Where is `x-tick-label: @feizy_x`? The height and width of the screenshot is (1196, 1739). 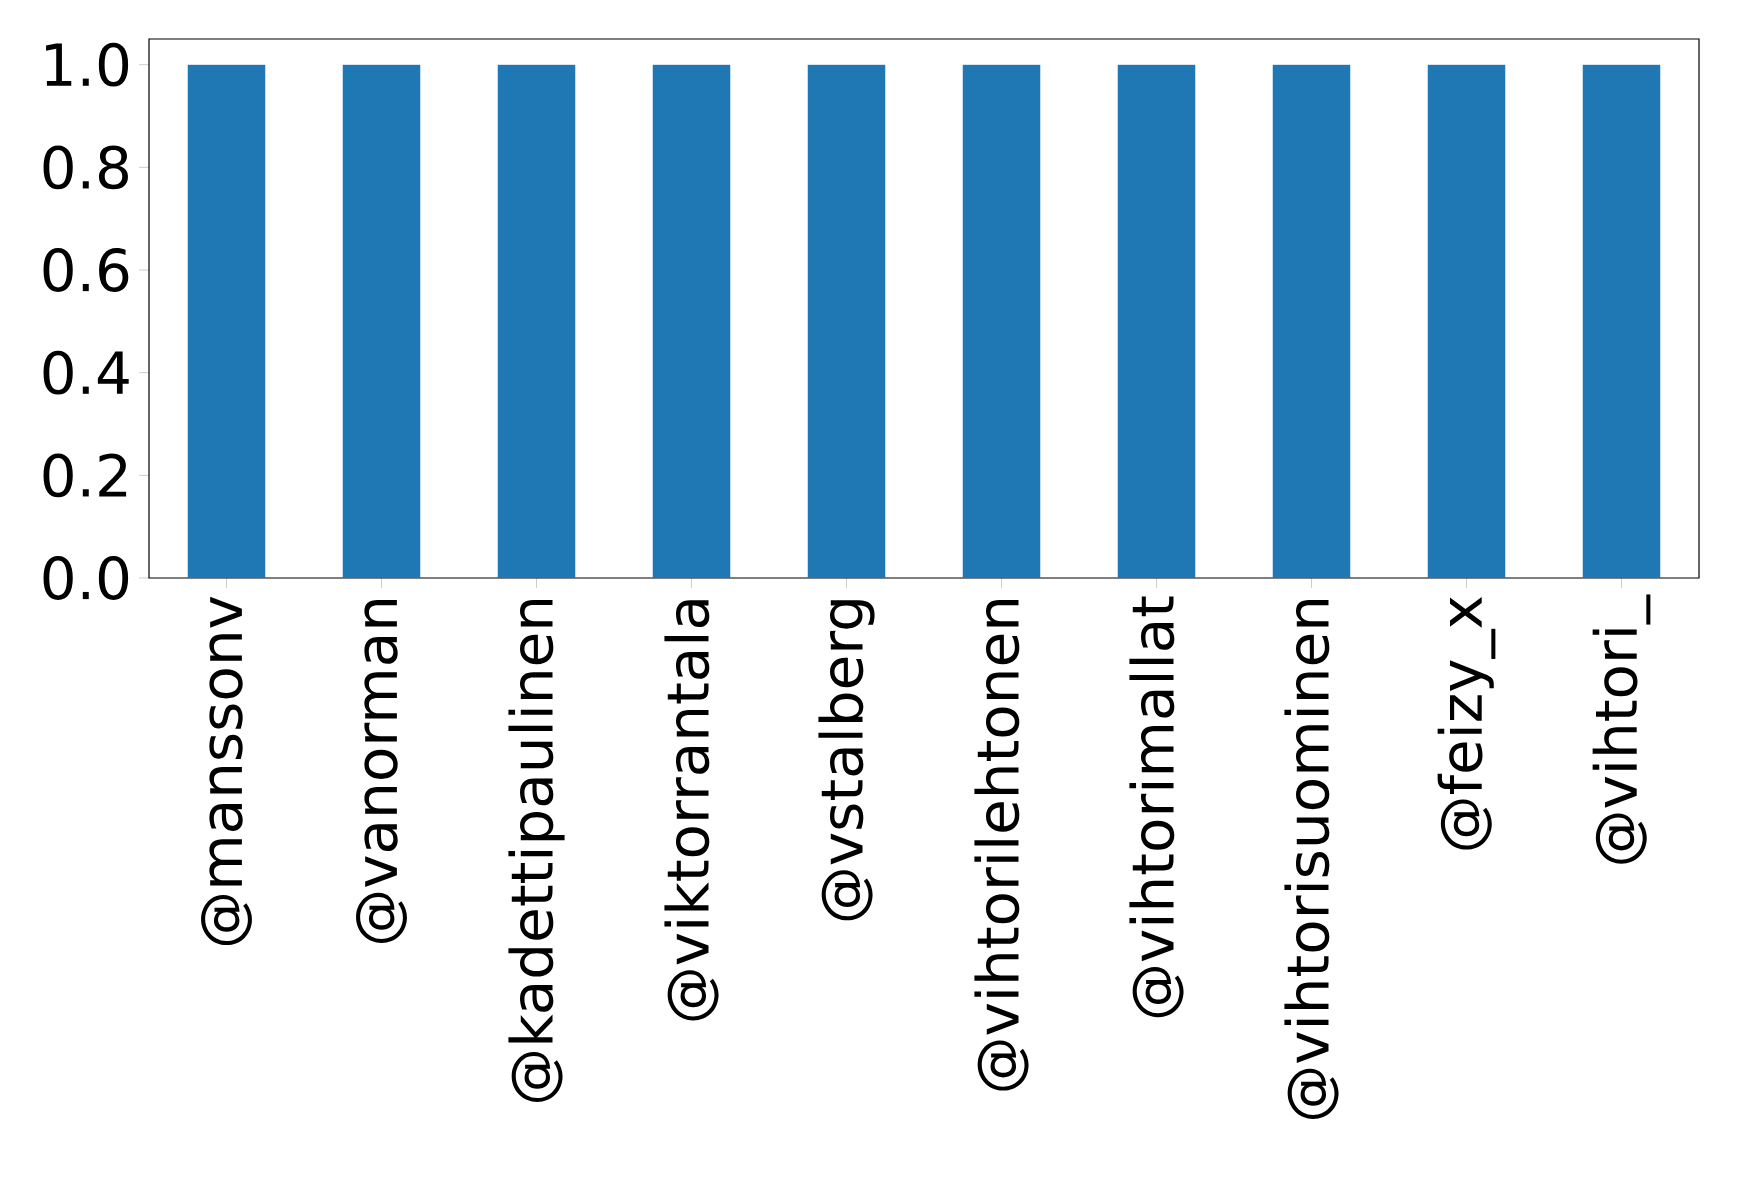 x-tick-label: @feizy_x is located at coordinates (1466, 723).